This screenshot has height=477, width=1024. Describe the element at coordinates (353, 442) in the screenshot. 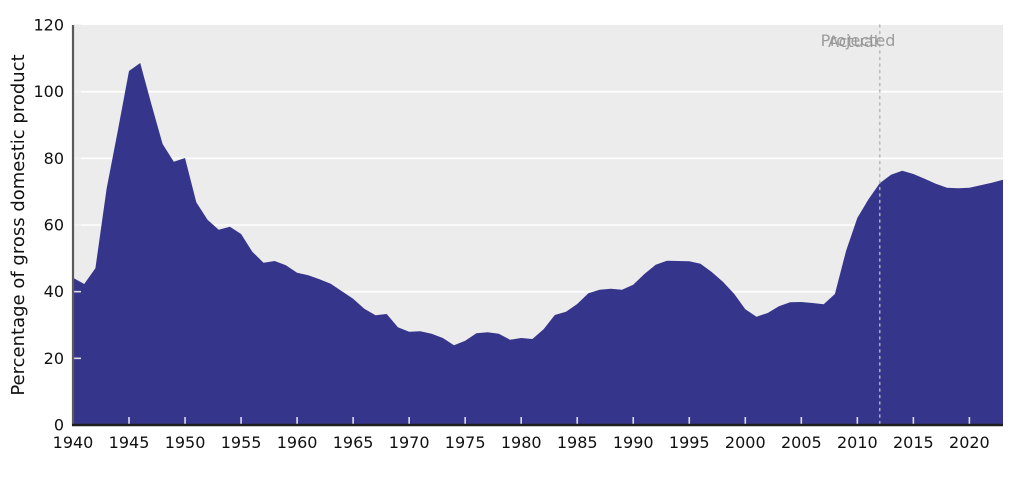

I see `x-tick-label: 1965` at that location.